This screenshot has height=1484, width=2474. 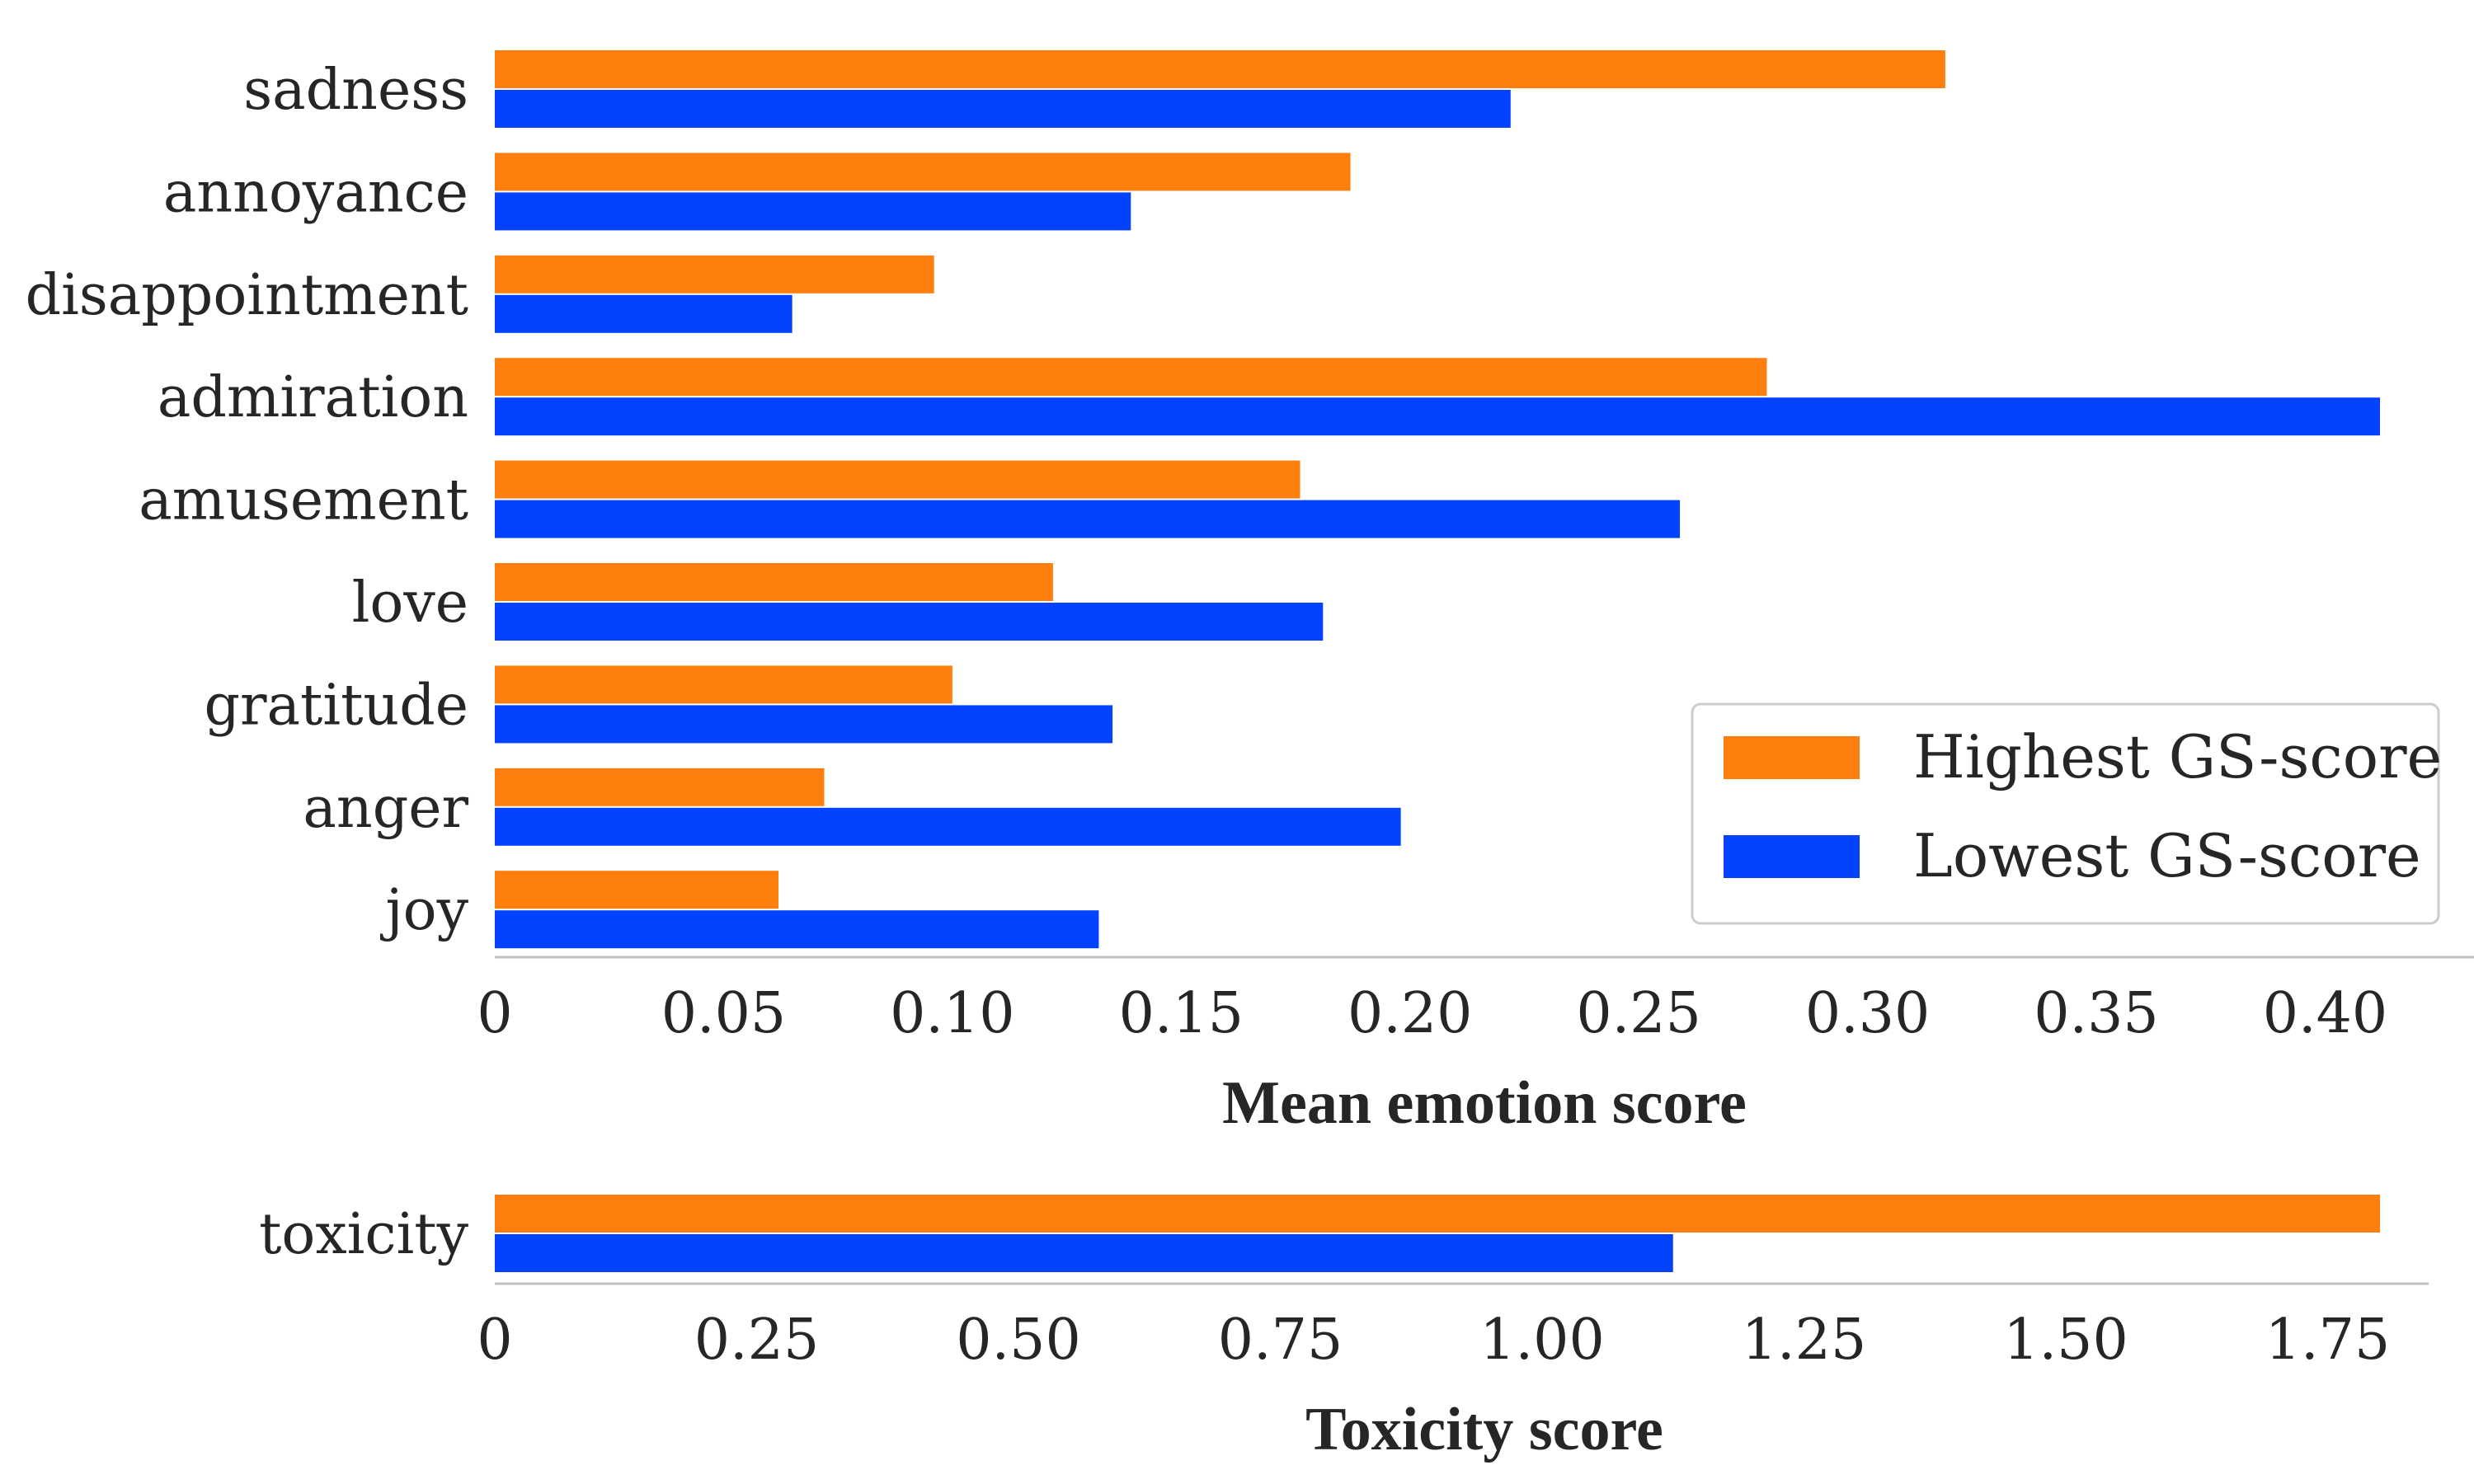 What do you see at coordinates (1484, 1429) in the screenshot?
I see `toxicity-x-axis-title: Toxicity score` at bounding box center [1484, 1429].